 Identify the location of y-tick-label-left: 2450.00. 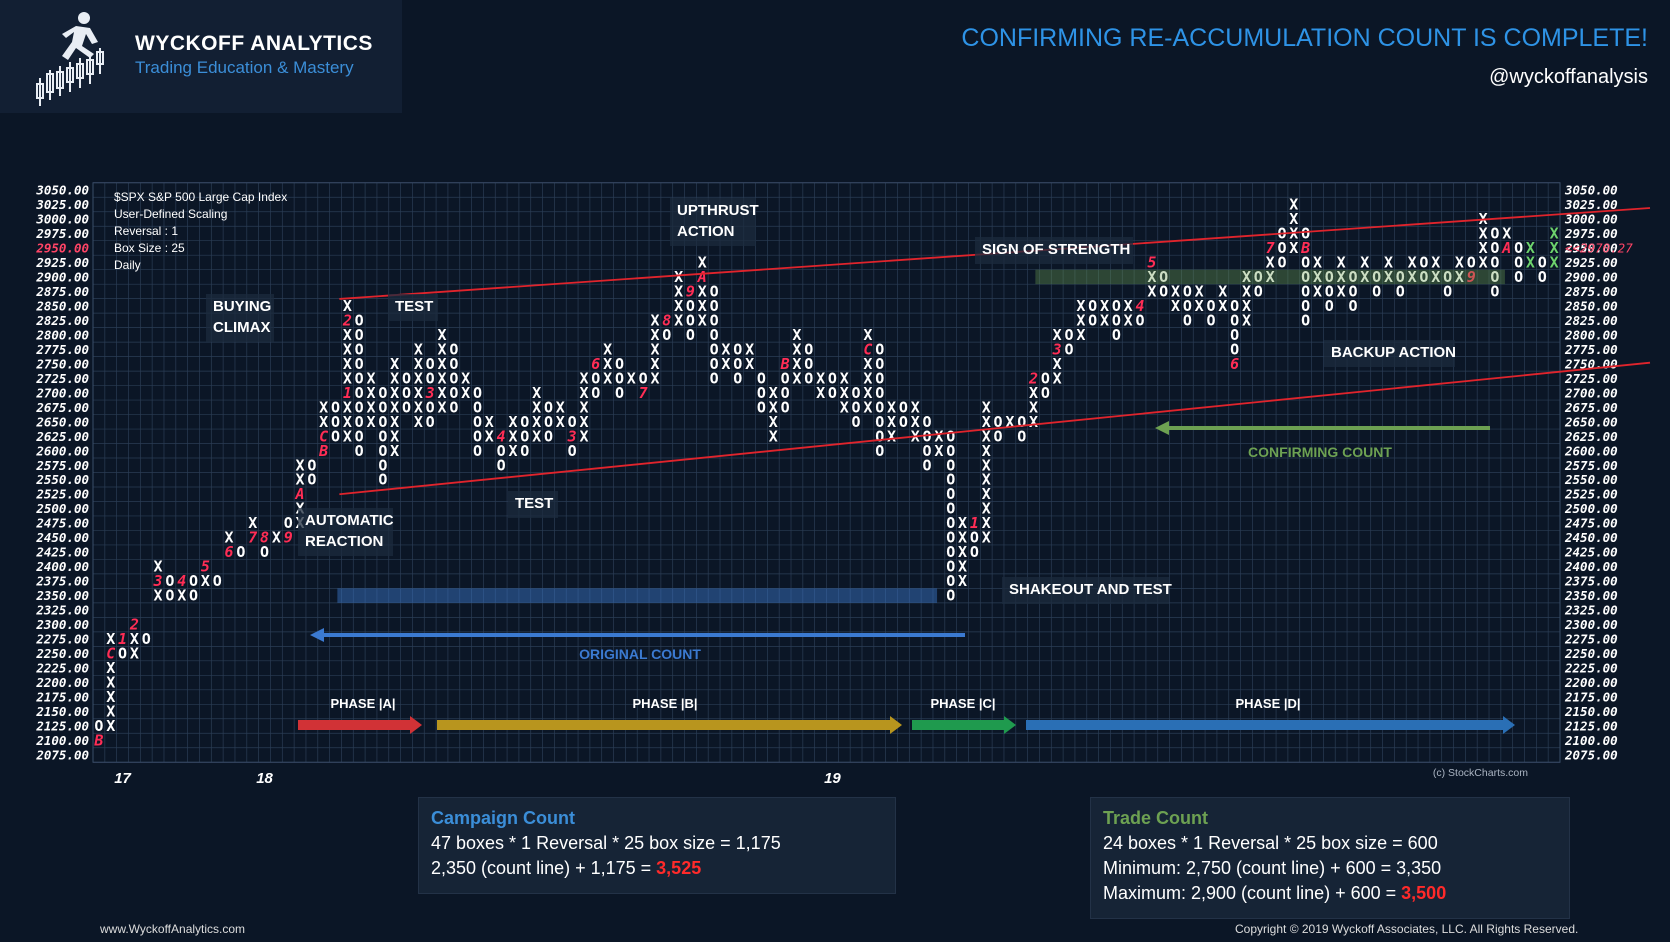
(62, 537).